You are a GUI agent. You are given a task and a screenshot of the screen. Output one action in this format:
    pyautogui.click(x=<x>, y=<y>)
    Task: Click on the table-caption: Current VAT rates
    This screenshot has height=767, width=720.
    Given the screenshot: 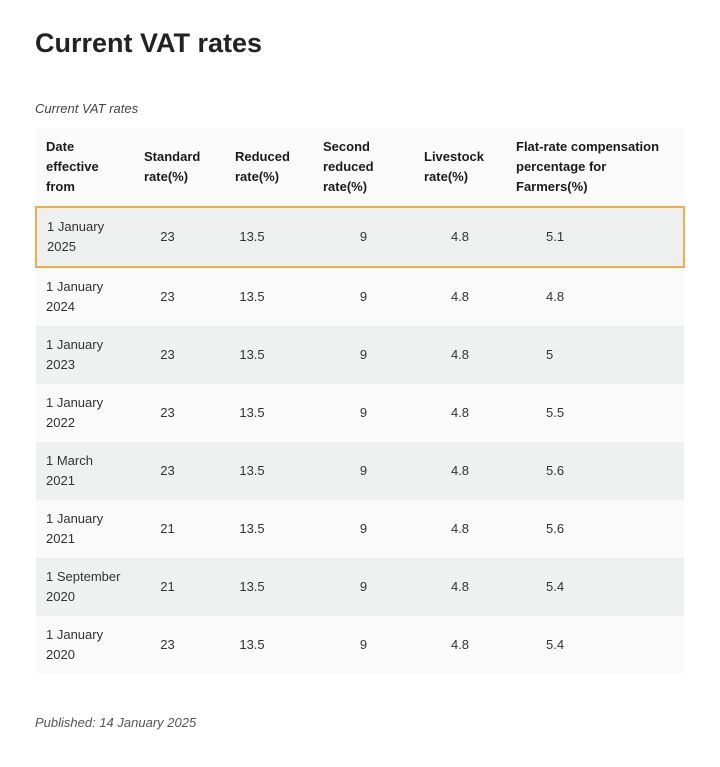 What is the action you would take?
    pyautogui.click(x=87, y=108)
    